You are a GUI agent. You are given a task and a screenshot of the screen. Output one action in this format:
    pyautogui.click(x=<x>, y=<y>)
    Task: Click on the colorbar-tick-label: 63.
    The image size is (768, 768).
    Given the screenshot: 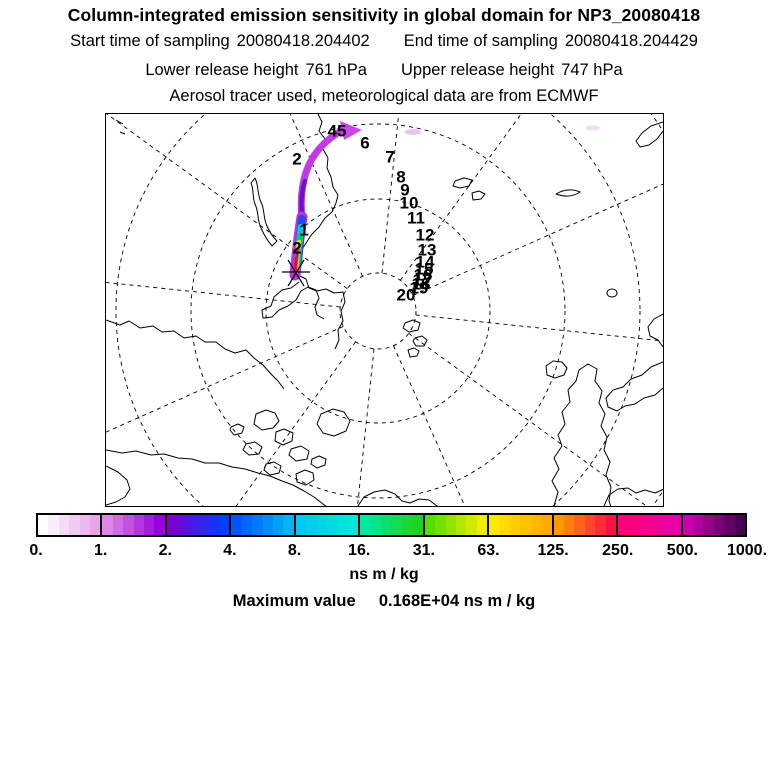 What is the action you would take?
    pyautogui.click(x=488, y=550)
    